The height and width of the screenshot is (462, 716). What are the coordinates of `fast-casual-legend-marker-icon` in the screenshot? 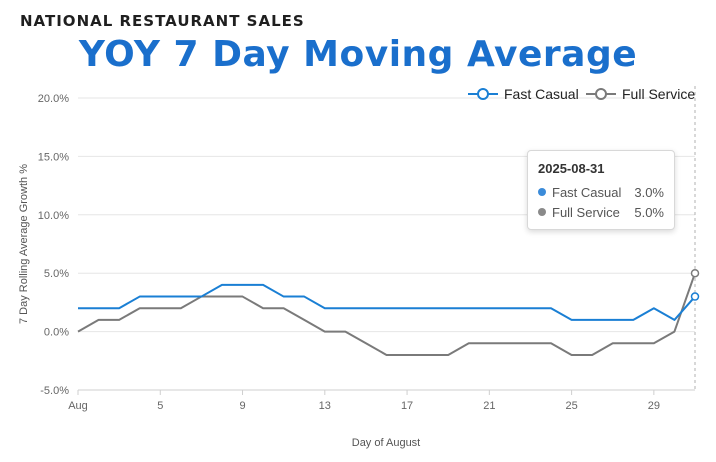 It's located at (483, 94).